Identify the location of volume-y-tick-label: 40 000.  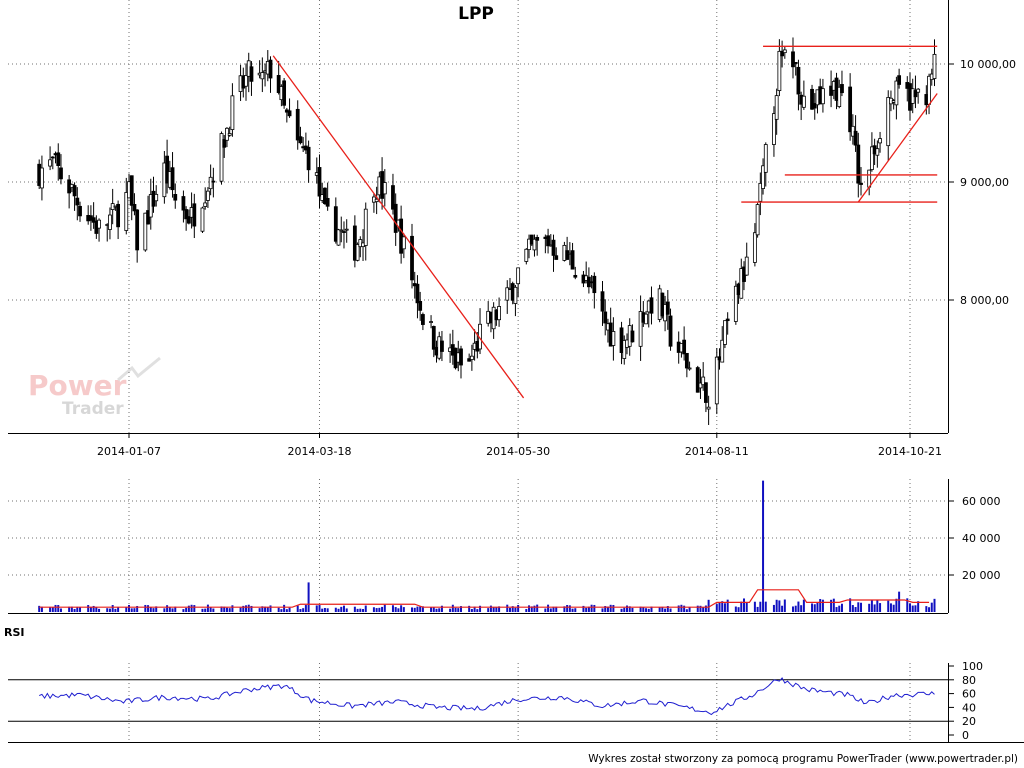
(981, 538).